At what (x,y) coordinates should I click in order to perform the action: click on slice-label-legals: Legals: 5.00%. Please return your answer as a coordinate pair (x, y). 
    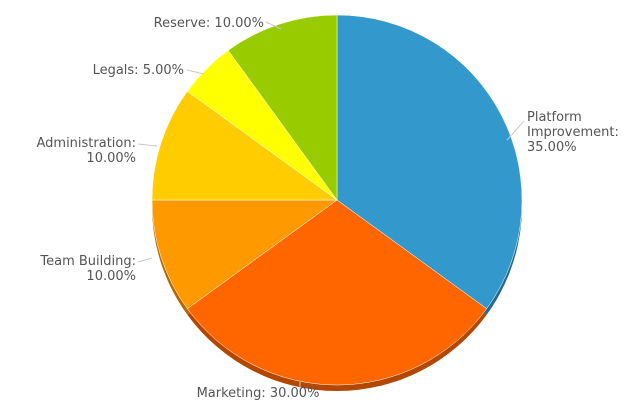
    Looking at the image, I should click on (138, 70).